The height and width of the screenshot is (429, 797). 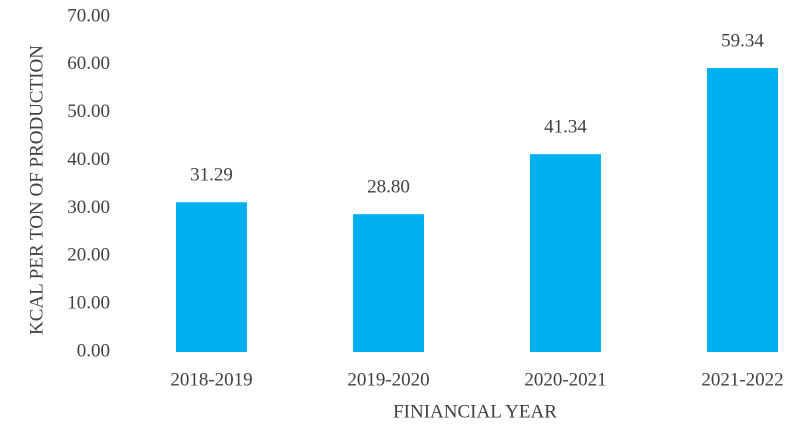 What do you see at coordinates (565, 379) in the screenshot?
I see `x-tick-label: 2020-2021` at bounding box center [565, 379].